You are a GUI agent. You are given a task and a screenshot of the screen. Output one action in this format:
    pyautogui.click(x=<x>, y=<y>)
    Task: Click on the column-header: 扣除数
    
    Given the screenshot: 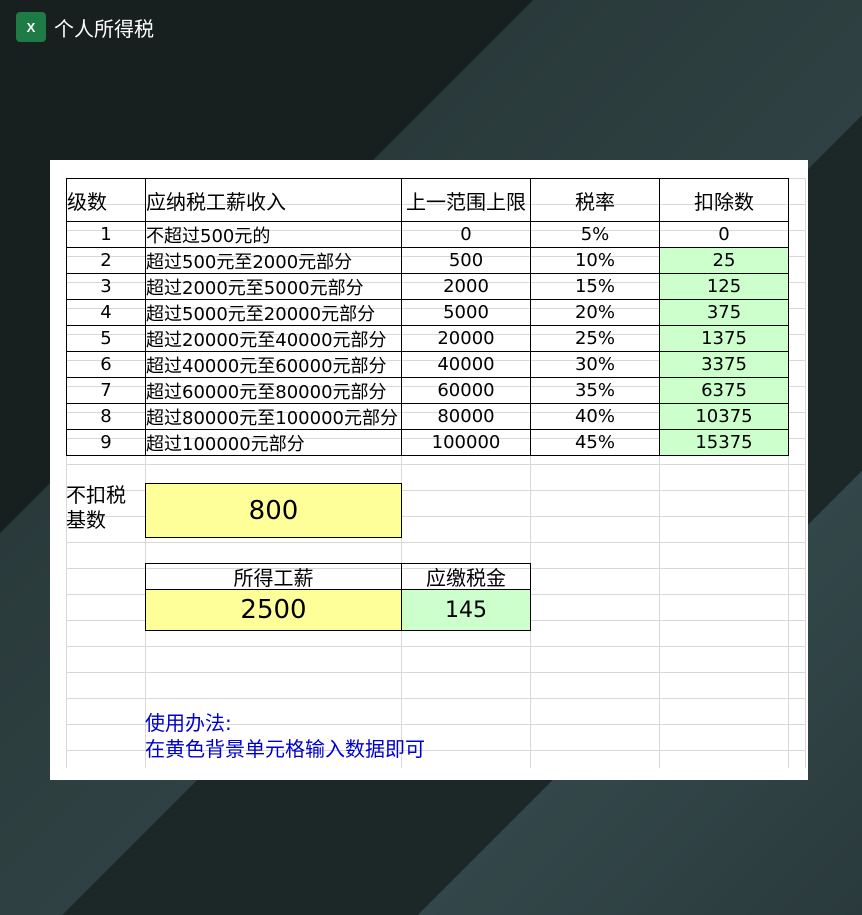 What is the action you would take?
    pyautogui.click(x=724, y=200)
    